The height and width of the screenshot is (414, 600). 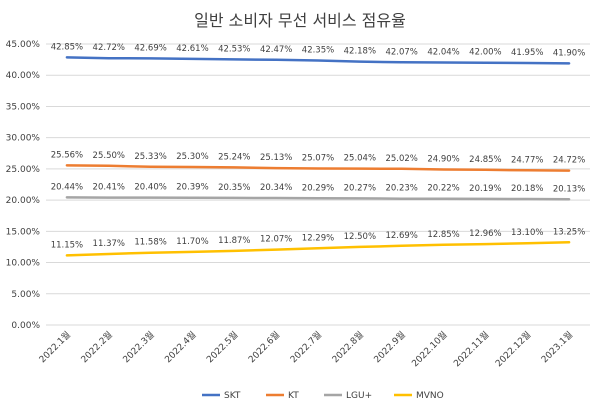 I want to click on y-tick-label: 35.00%, so click(x=23, y=107).